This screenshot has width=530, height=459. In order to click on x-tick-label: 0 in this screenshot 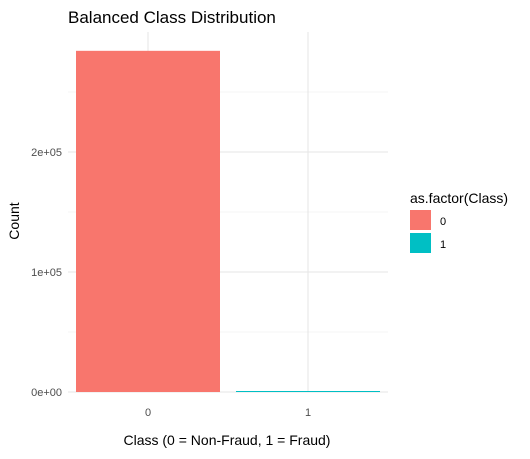, I will do `click(148, 413)`.